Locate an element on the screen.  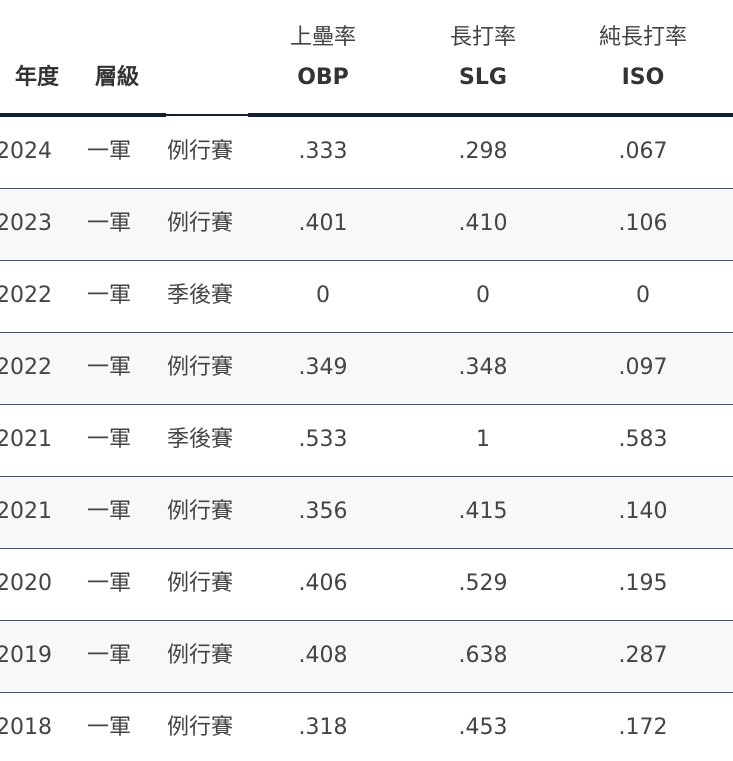
table-cell: .410 is located at coordinates (483, 223).